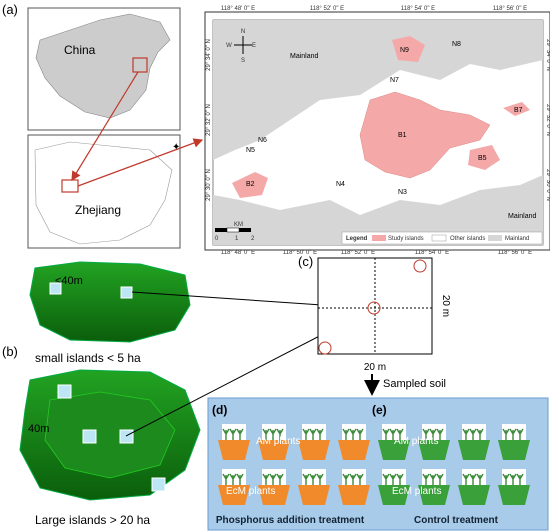 This screenshot has width=550, height=532. Describe the element at coordinates (456, 520) in the screenshot. I see `caption: Control treatment` at that location.